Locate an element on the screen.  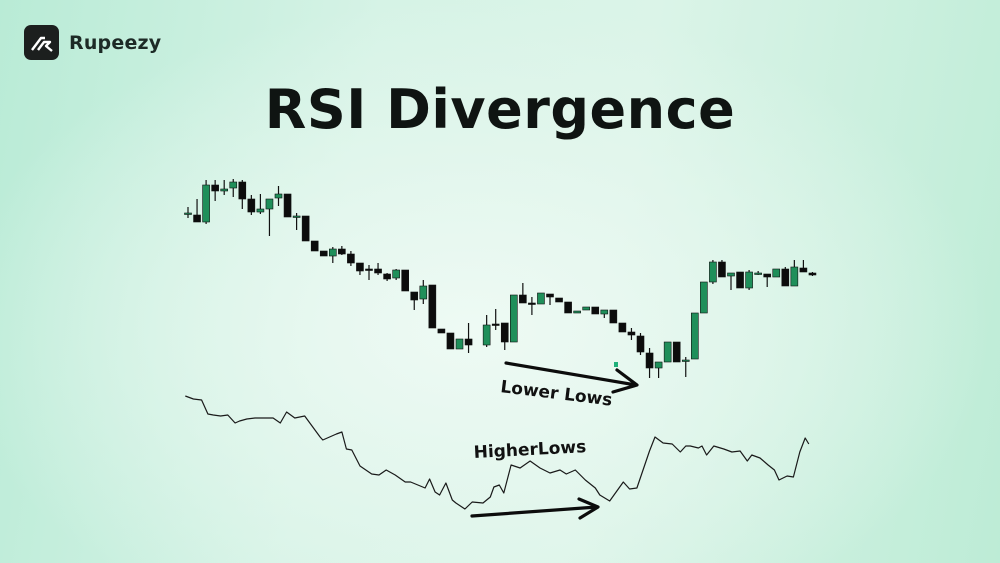
rupeezy-logo-icon is located at coordinates (41, 42).